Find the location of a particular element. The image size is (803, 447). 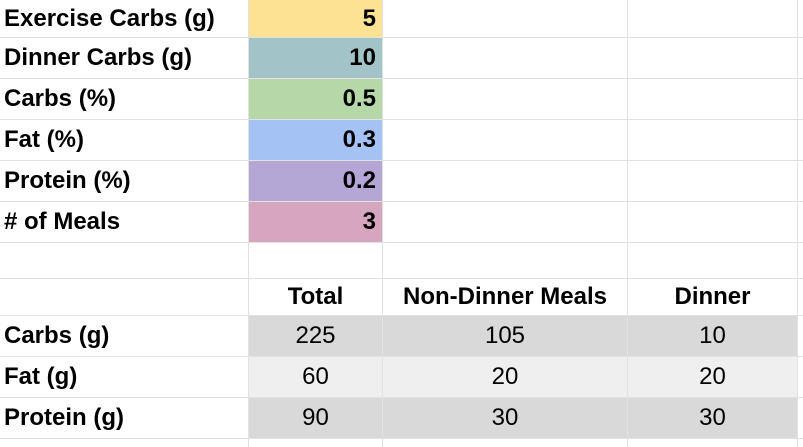

param-label-carbs-pct: Carbs (%) is located at coordinates (60, 98).